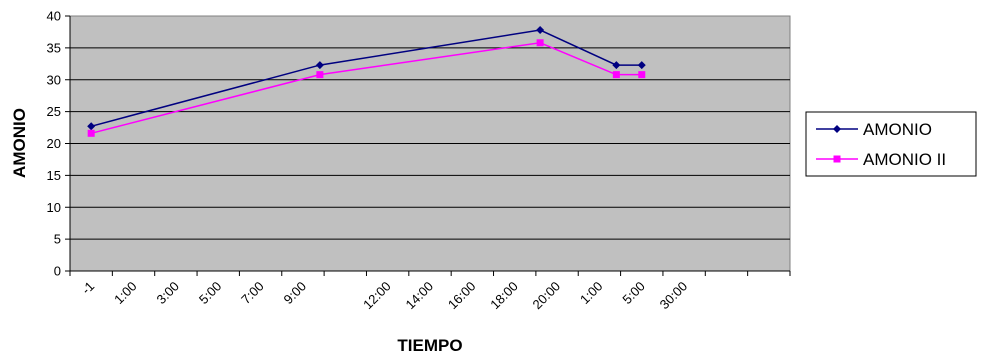 Image resolution: width=982 pixels, height=356 pixels. I want to click on x-tick-label: 16:00, so click(462, 296).